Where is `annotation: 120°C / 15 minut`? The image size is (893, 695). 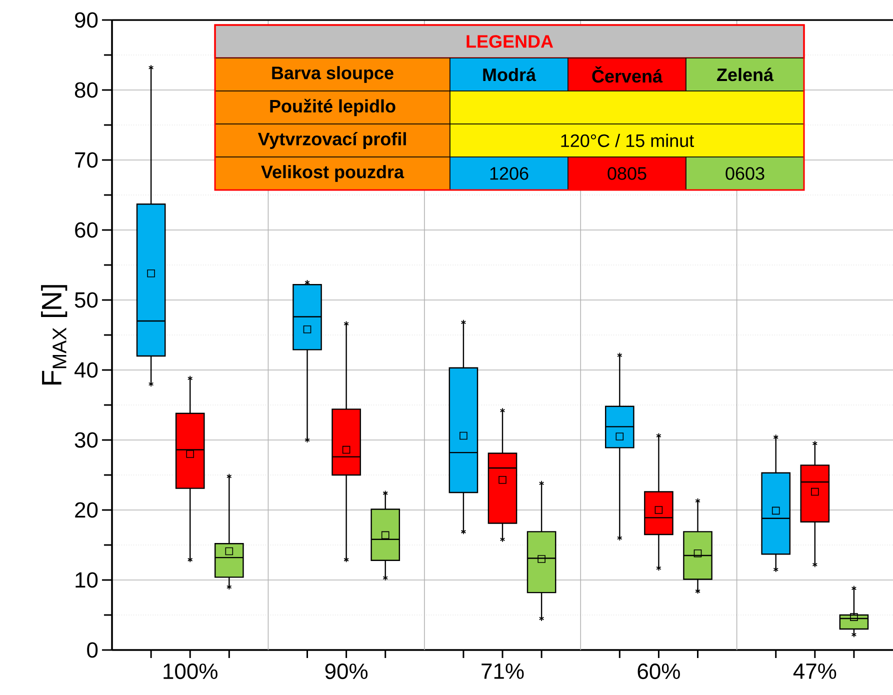 annotation: 120°C / 15 minut is located at coordinates (627, 141).